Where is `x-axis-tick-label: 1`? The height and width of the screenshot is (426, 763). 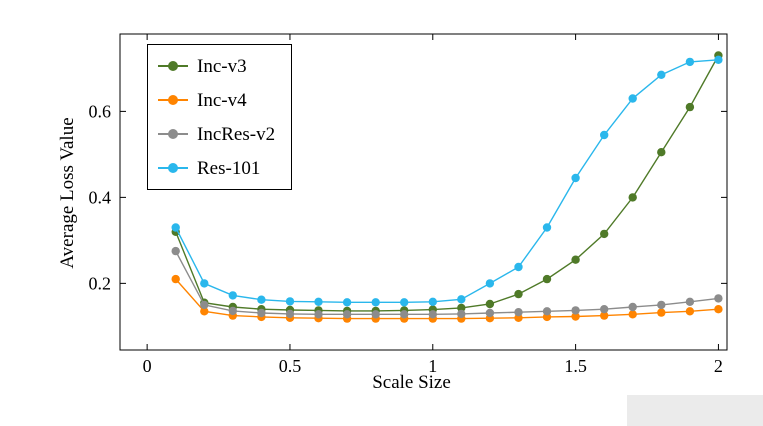
x-axis-tick-label: 1 is located at coordinates (432, 366).